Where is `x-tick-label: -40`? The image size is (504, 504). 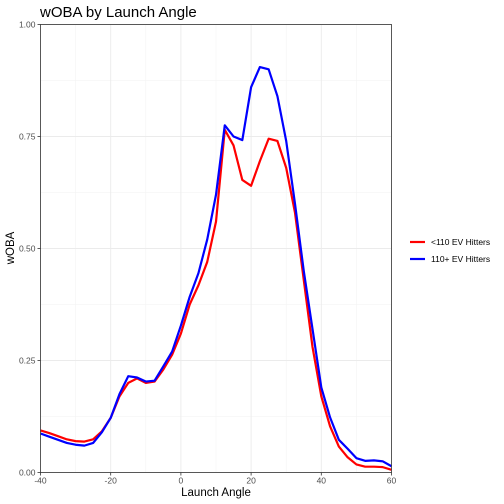
x-tick-label: -40 is located at coordinates (40, 481).